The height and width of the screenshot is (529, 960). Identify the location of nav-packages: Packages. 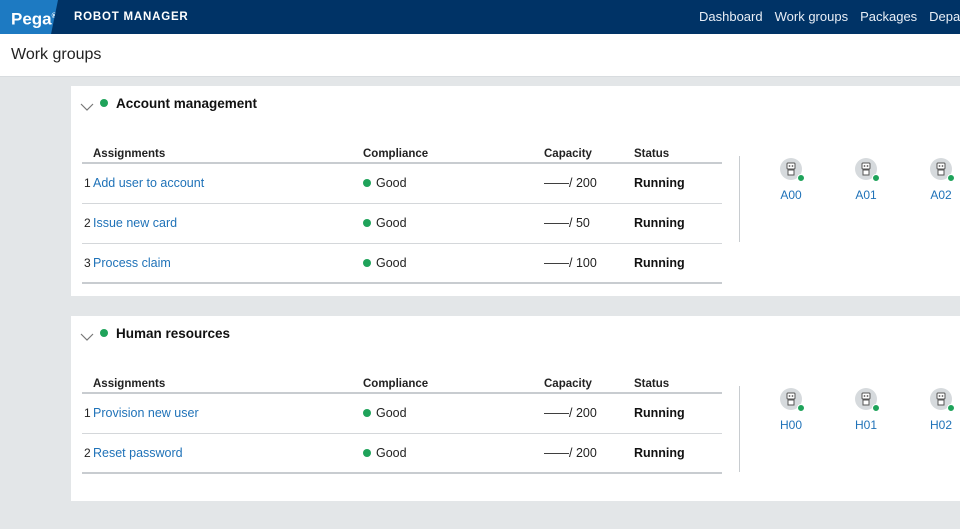
(889, 16).